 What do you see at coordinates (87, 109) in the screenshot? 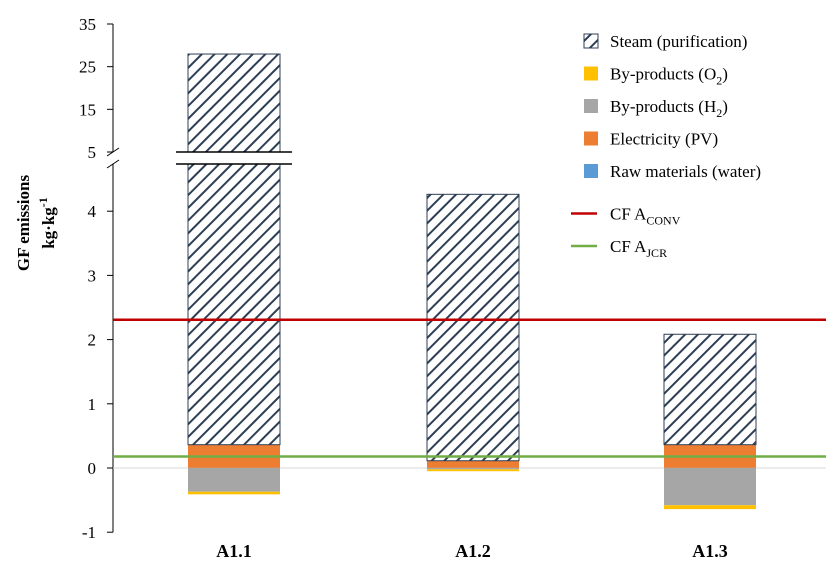
I see `y-tick-label: 15` at bounding box center [87, 109].